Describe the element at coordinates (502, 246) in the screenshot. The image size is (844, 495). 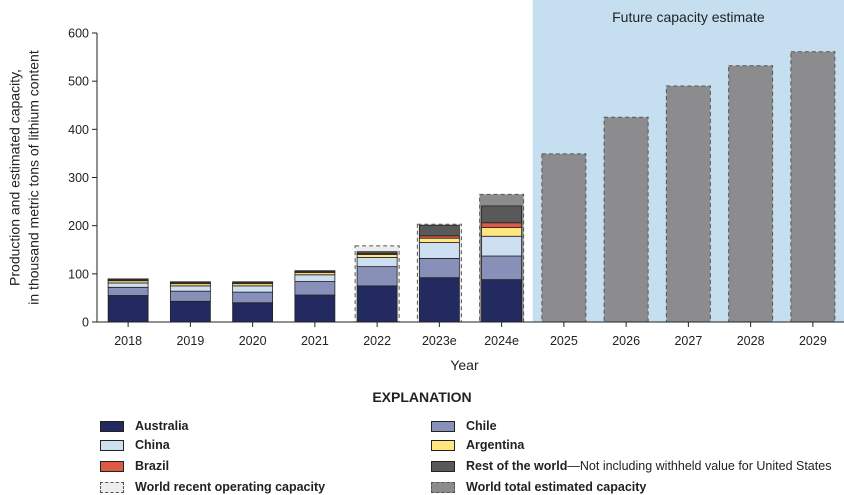
I see `bar-segment-china-2024e` at that location.